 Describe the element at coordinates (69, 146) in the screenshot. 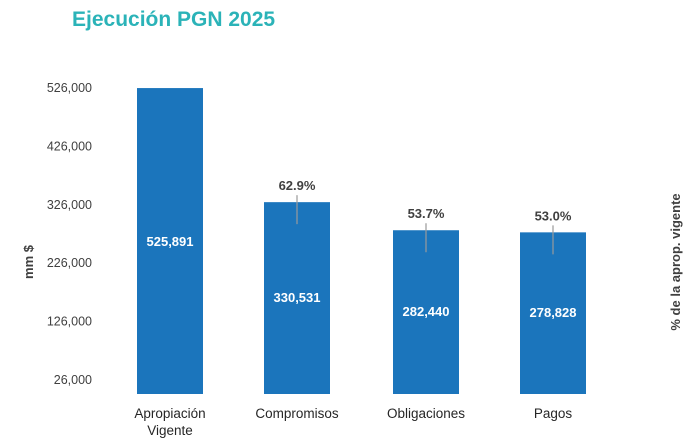

I see `y-tick-label: 426,000` at that location.